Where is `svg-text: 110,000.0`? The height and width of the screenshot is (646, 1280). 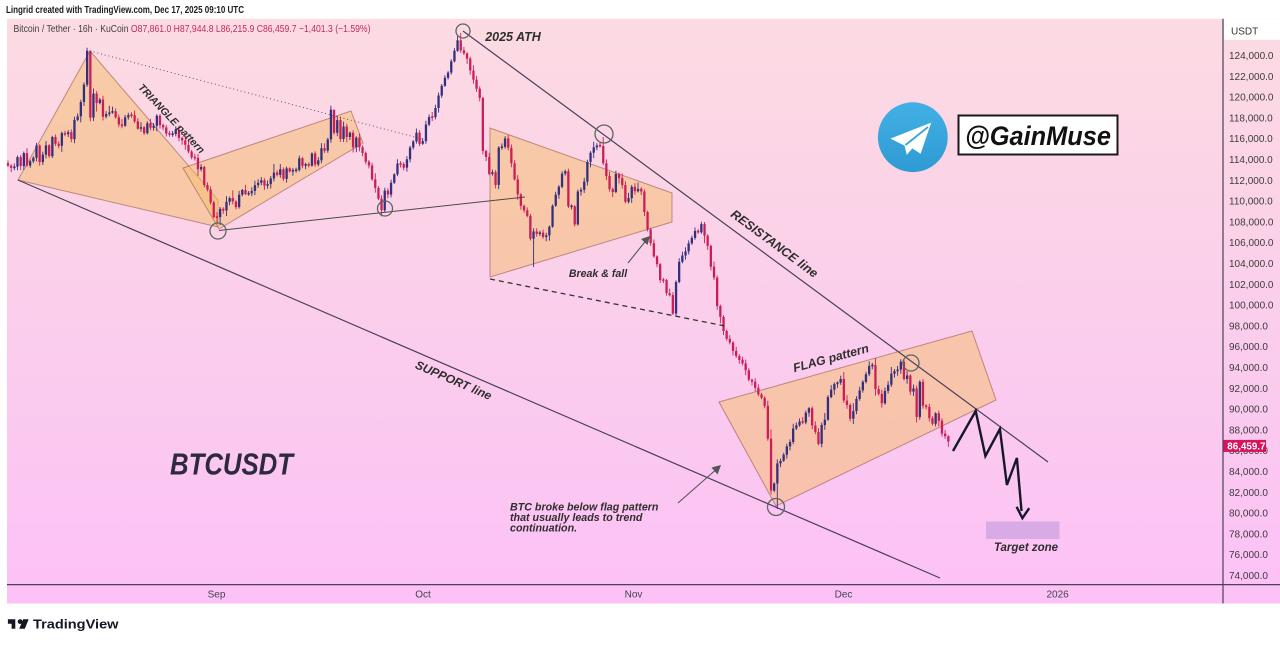 svg-text: 110,000.0 is located at coordinates (1251, 202).